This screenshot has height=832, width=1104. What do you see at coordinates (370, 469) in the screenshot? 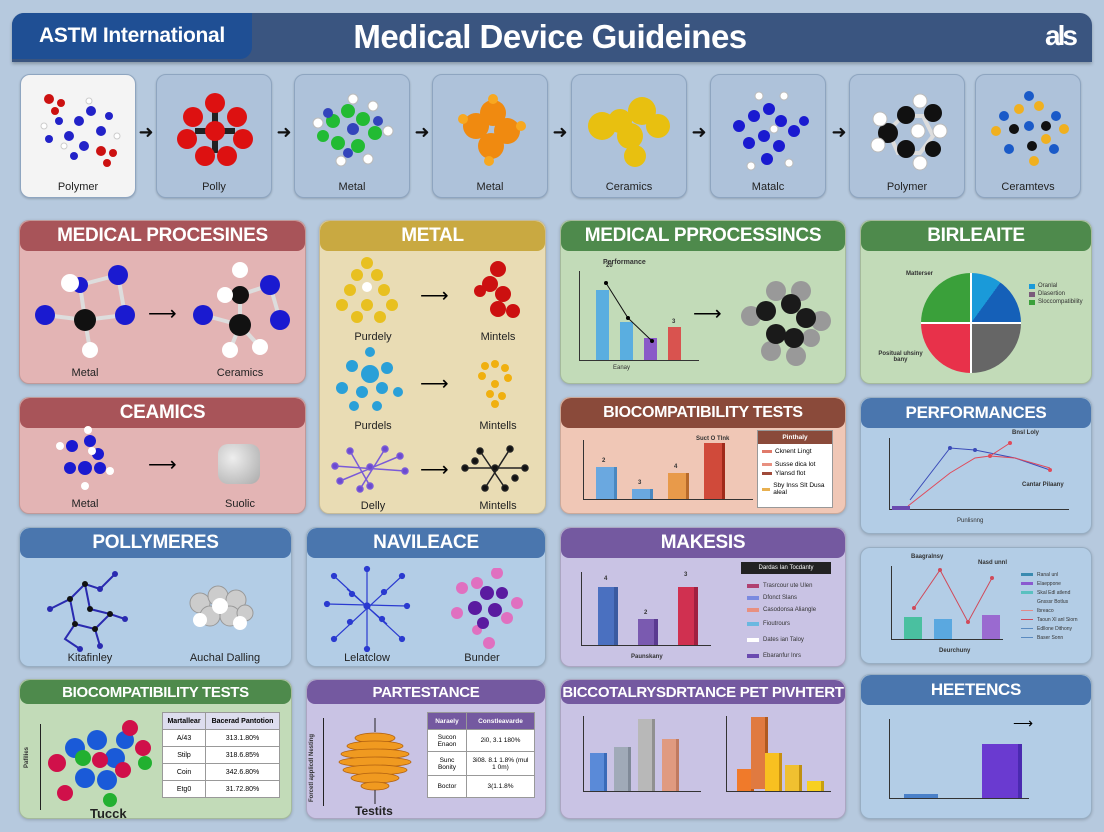
I see `purple-network-icon` at bounding box center [370, 469].